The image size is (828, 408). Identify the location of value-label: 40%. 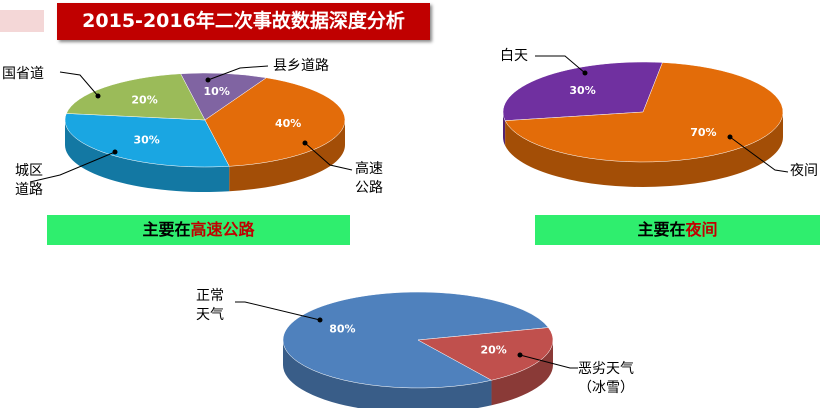
(288, 123).